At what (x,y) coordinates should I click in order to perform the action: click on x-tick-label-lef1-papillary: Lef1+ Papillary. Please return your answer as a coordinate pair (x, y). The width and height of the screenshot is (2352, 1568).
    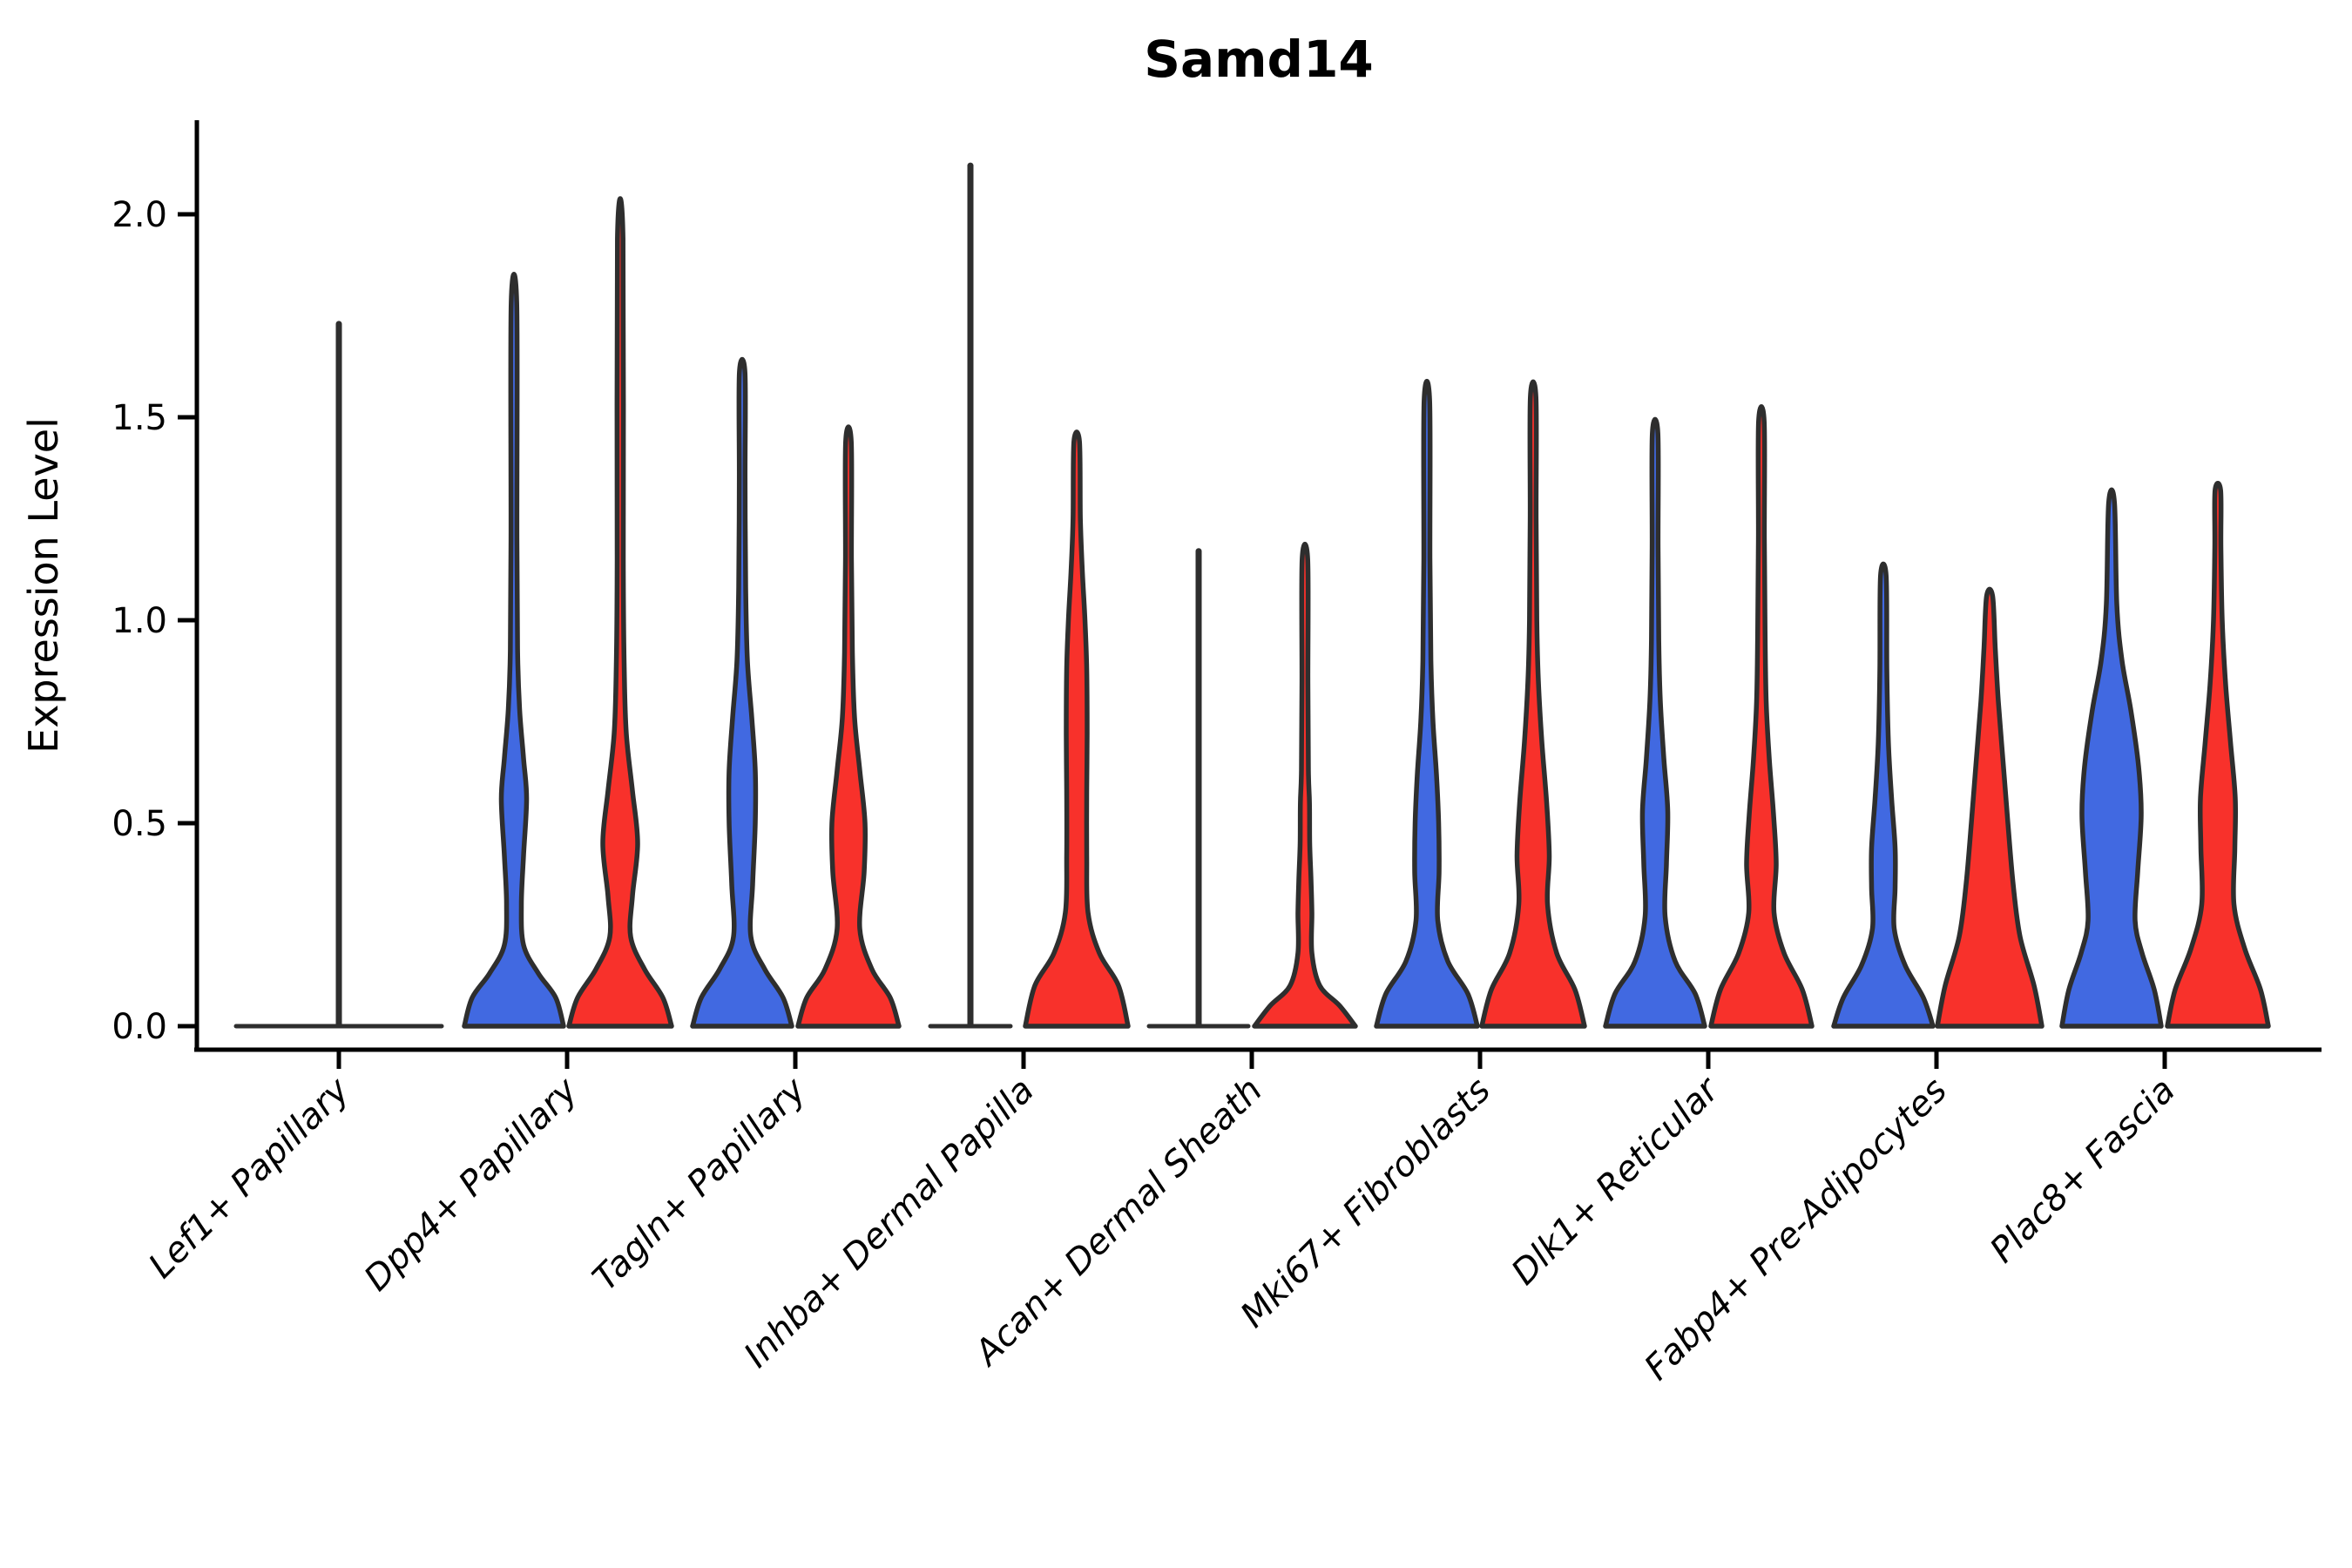
    Looking at the image, I should click on (250, 1178).